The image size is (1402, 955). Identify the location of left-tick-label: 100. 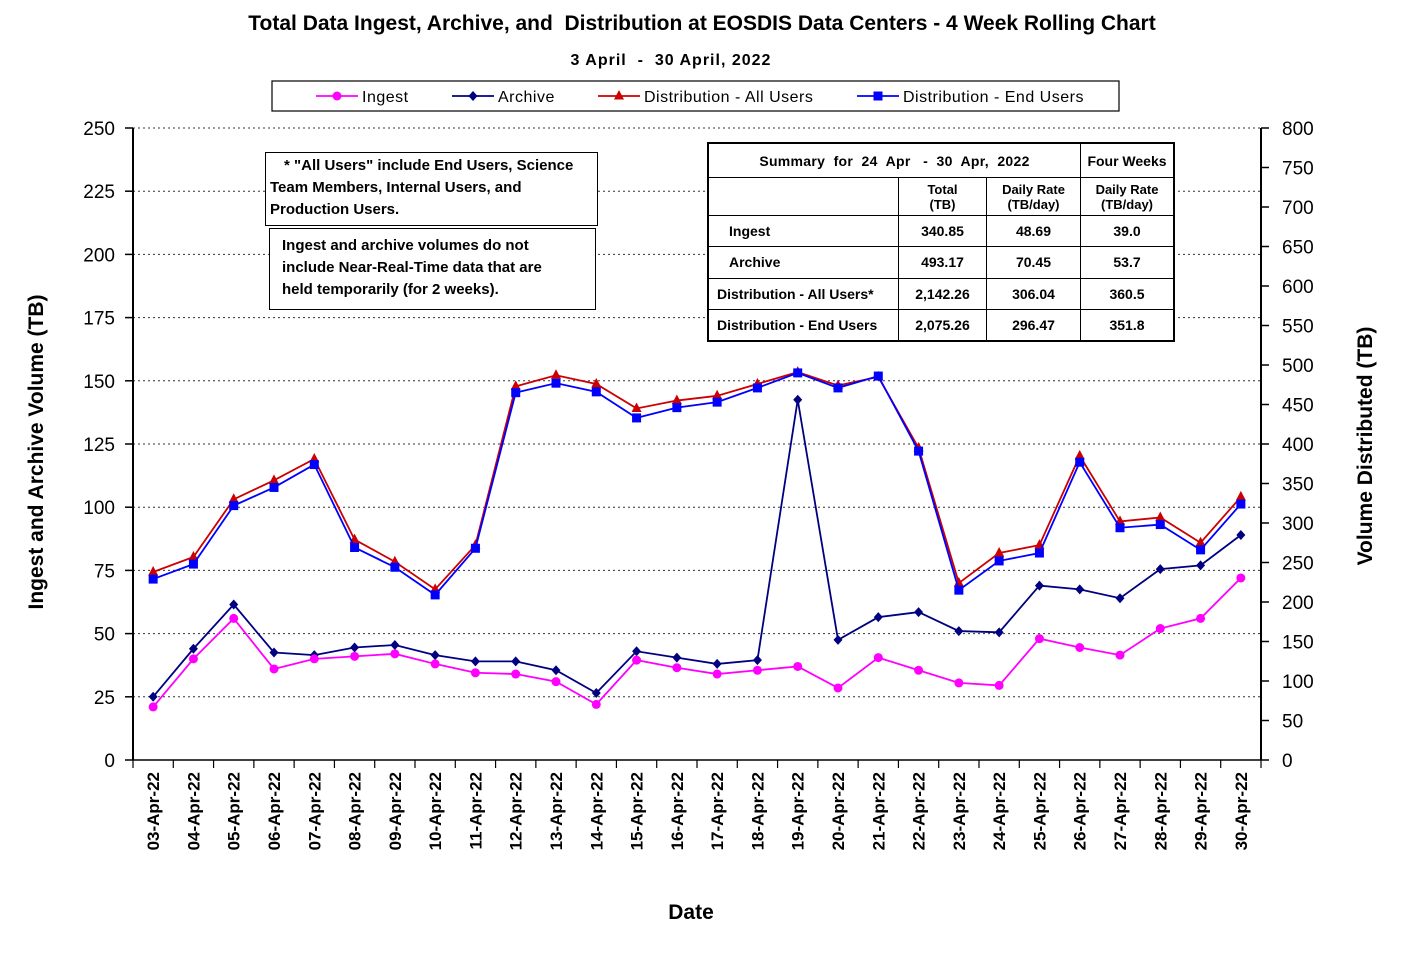
(99, 508).